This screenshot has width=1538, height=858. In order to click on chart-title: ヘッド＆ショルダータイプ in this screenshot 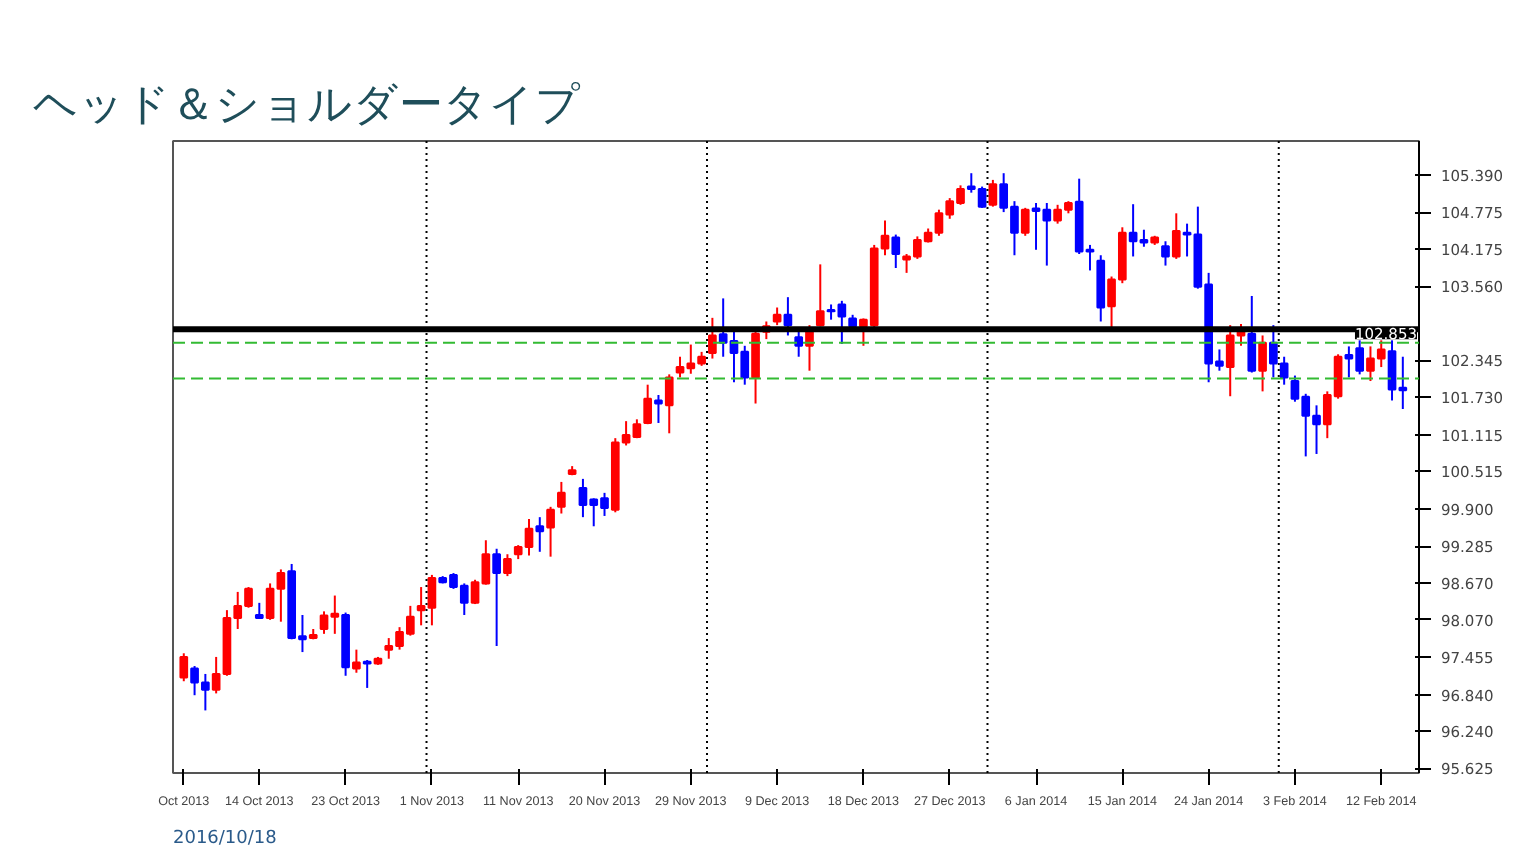, I will do `click(307, 106)`.